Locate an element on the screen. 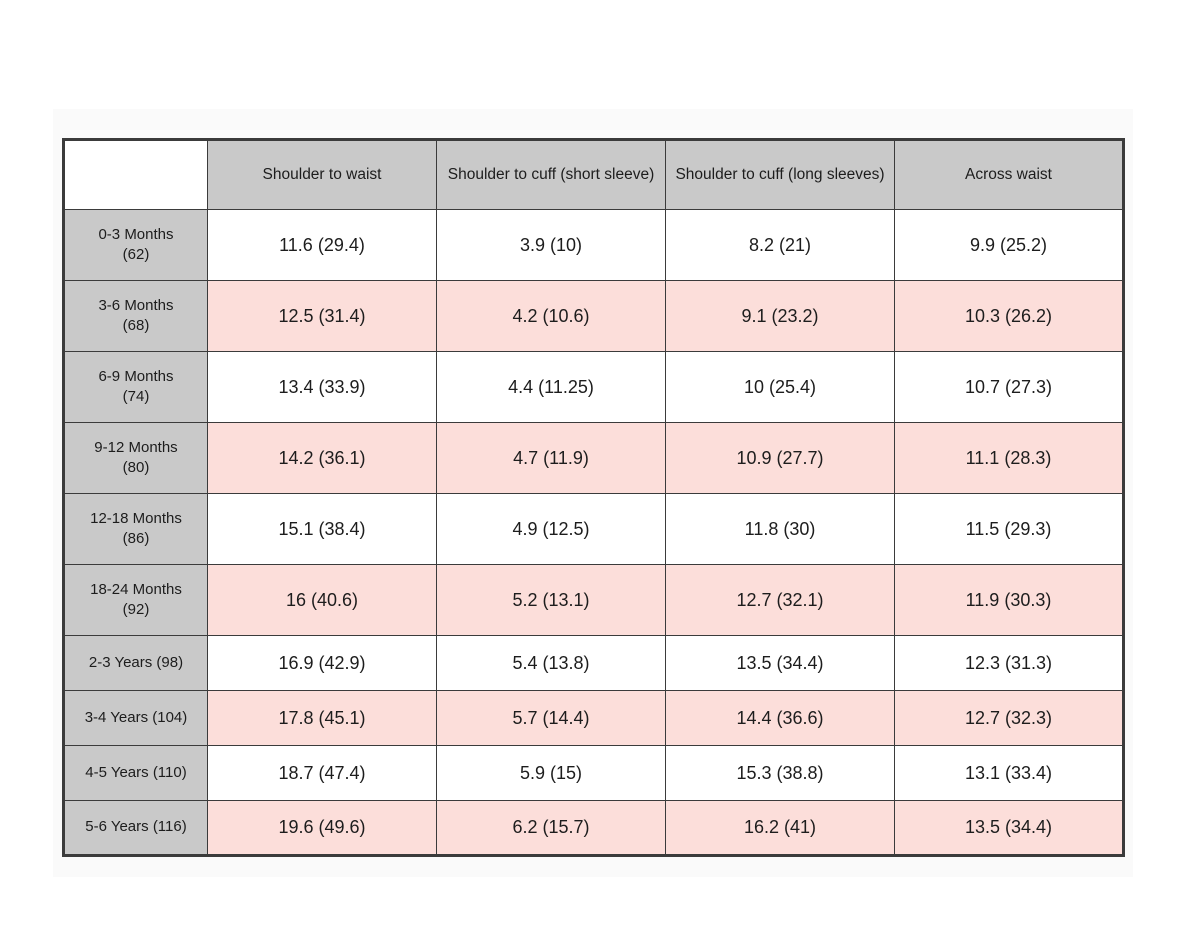  row-header: 5-6 Years (116) is located at coordinates (135, 828).